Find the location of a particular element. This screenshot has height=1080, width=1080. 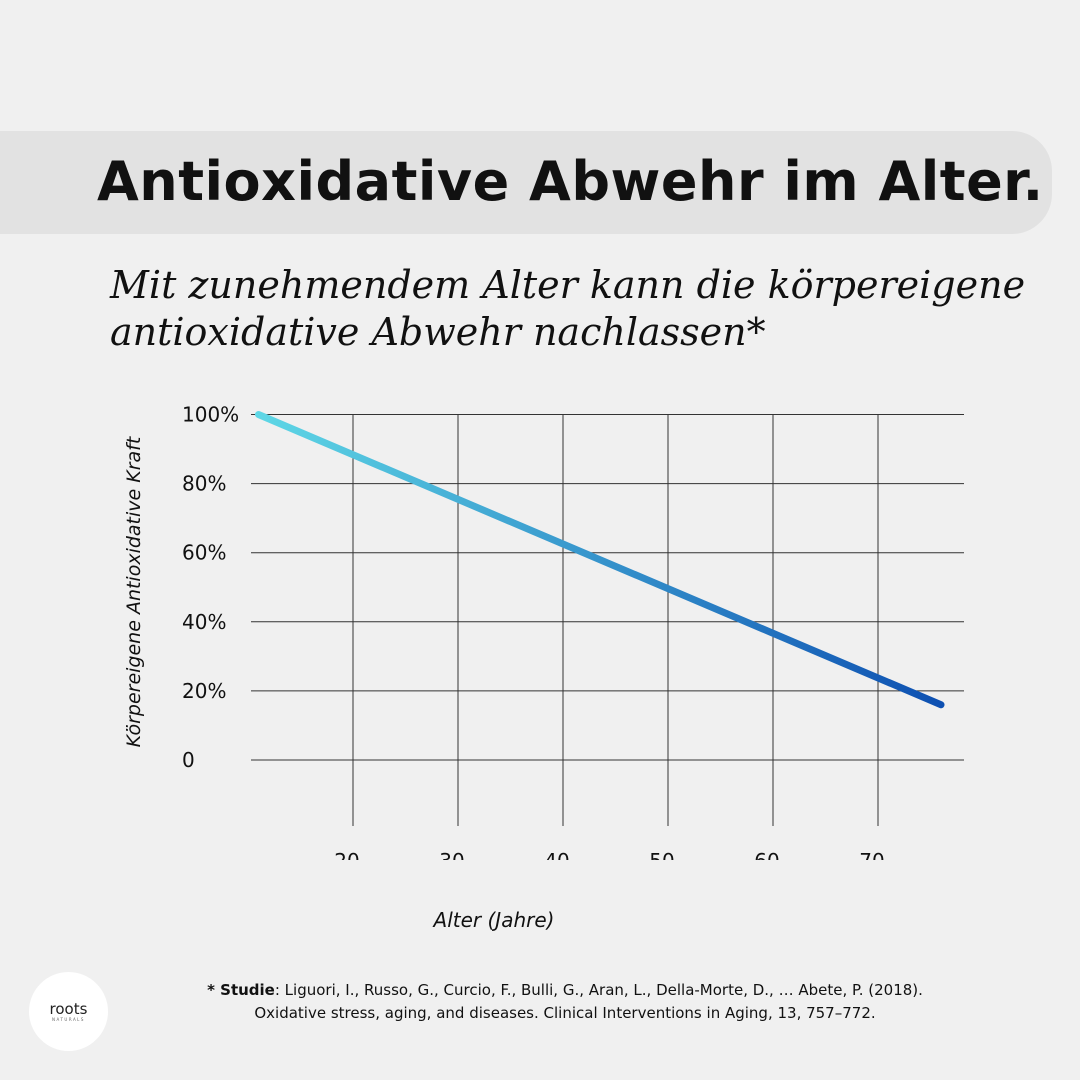

y-tick-label: 0 is located at coordinates (188, 760).